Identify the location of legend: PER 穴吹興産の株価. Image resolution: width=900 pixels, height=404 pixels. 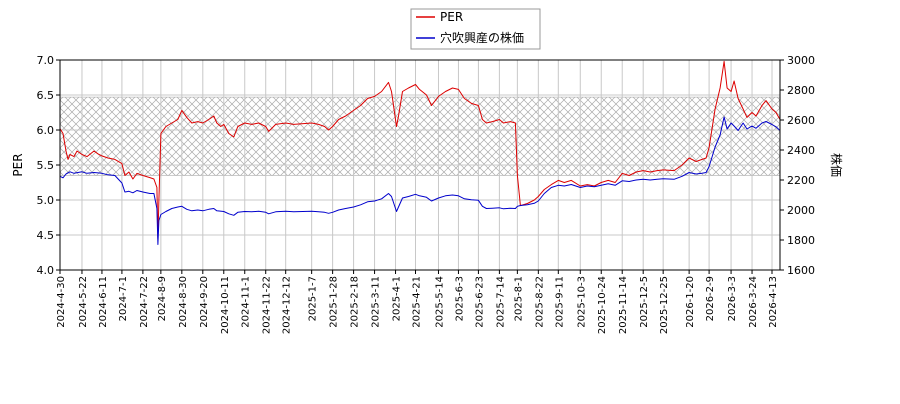
(475, 29).